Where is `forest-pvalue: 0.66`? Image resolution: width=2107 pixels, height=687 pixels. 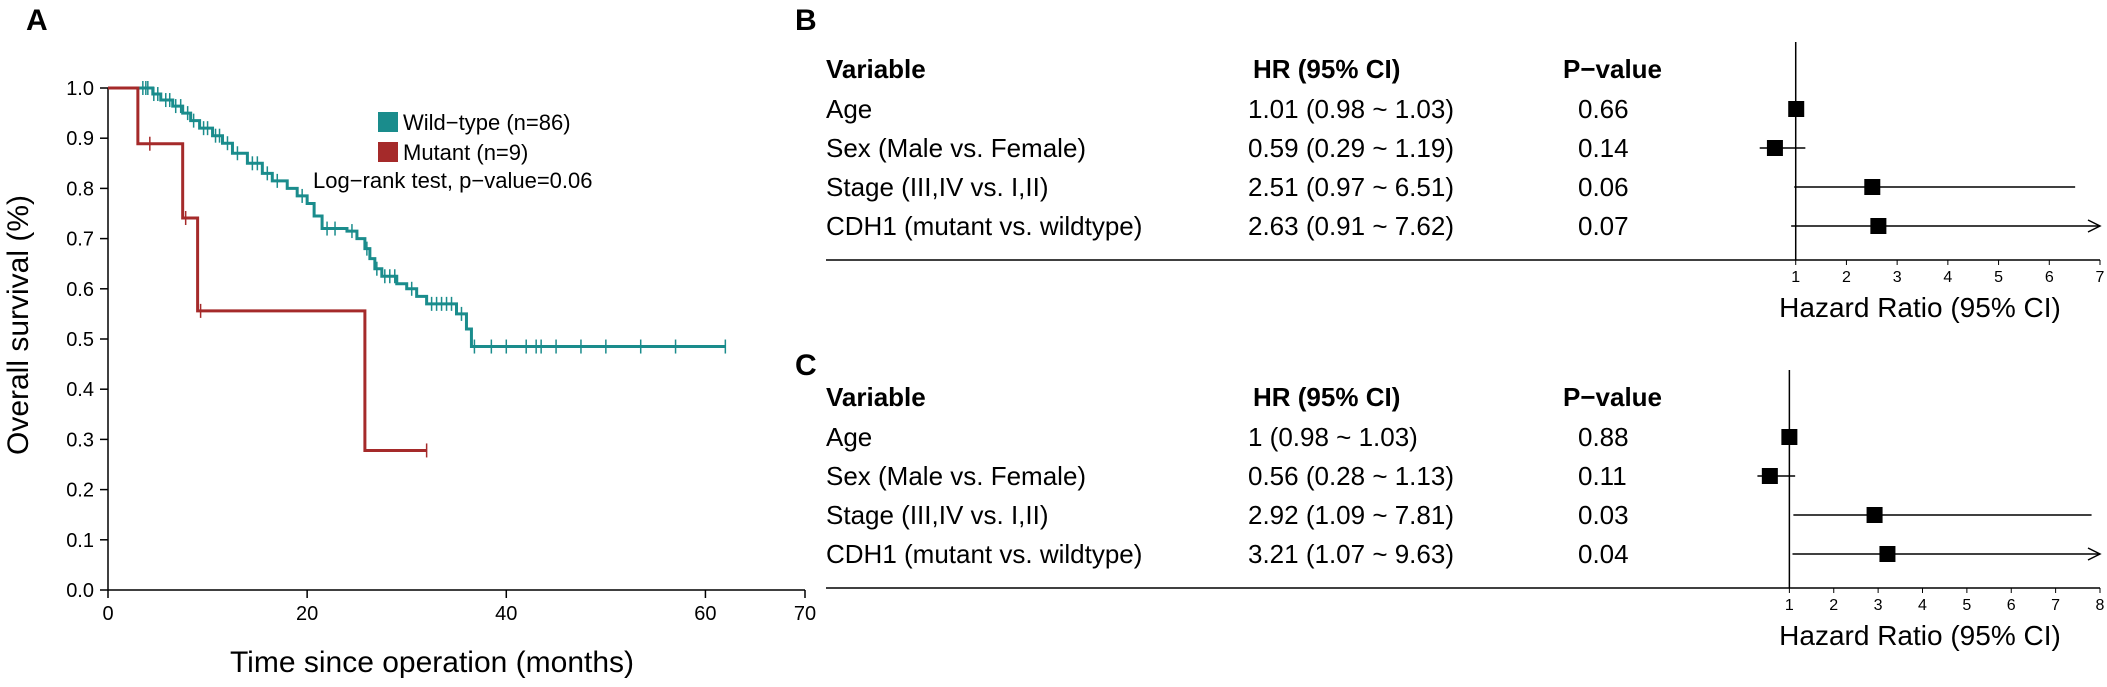
forest-pvalue: 0.66 is located at coordinates (1603, 109).